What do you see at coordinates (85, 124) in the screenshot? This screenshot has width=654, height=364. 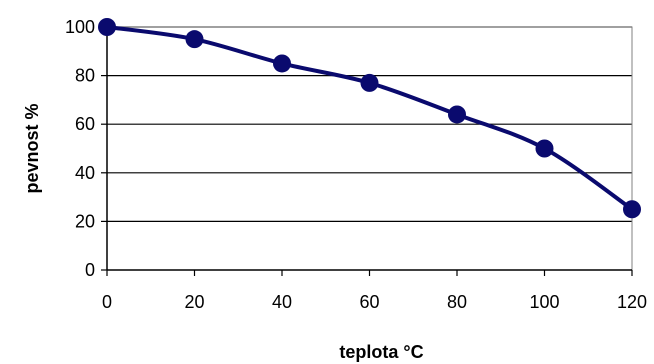 I see `y-tick-label-60: 60` at bounding box center [85, 124].